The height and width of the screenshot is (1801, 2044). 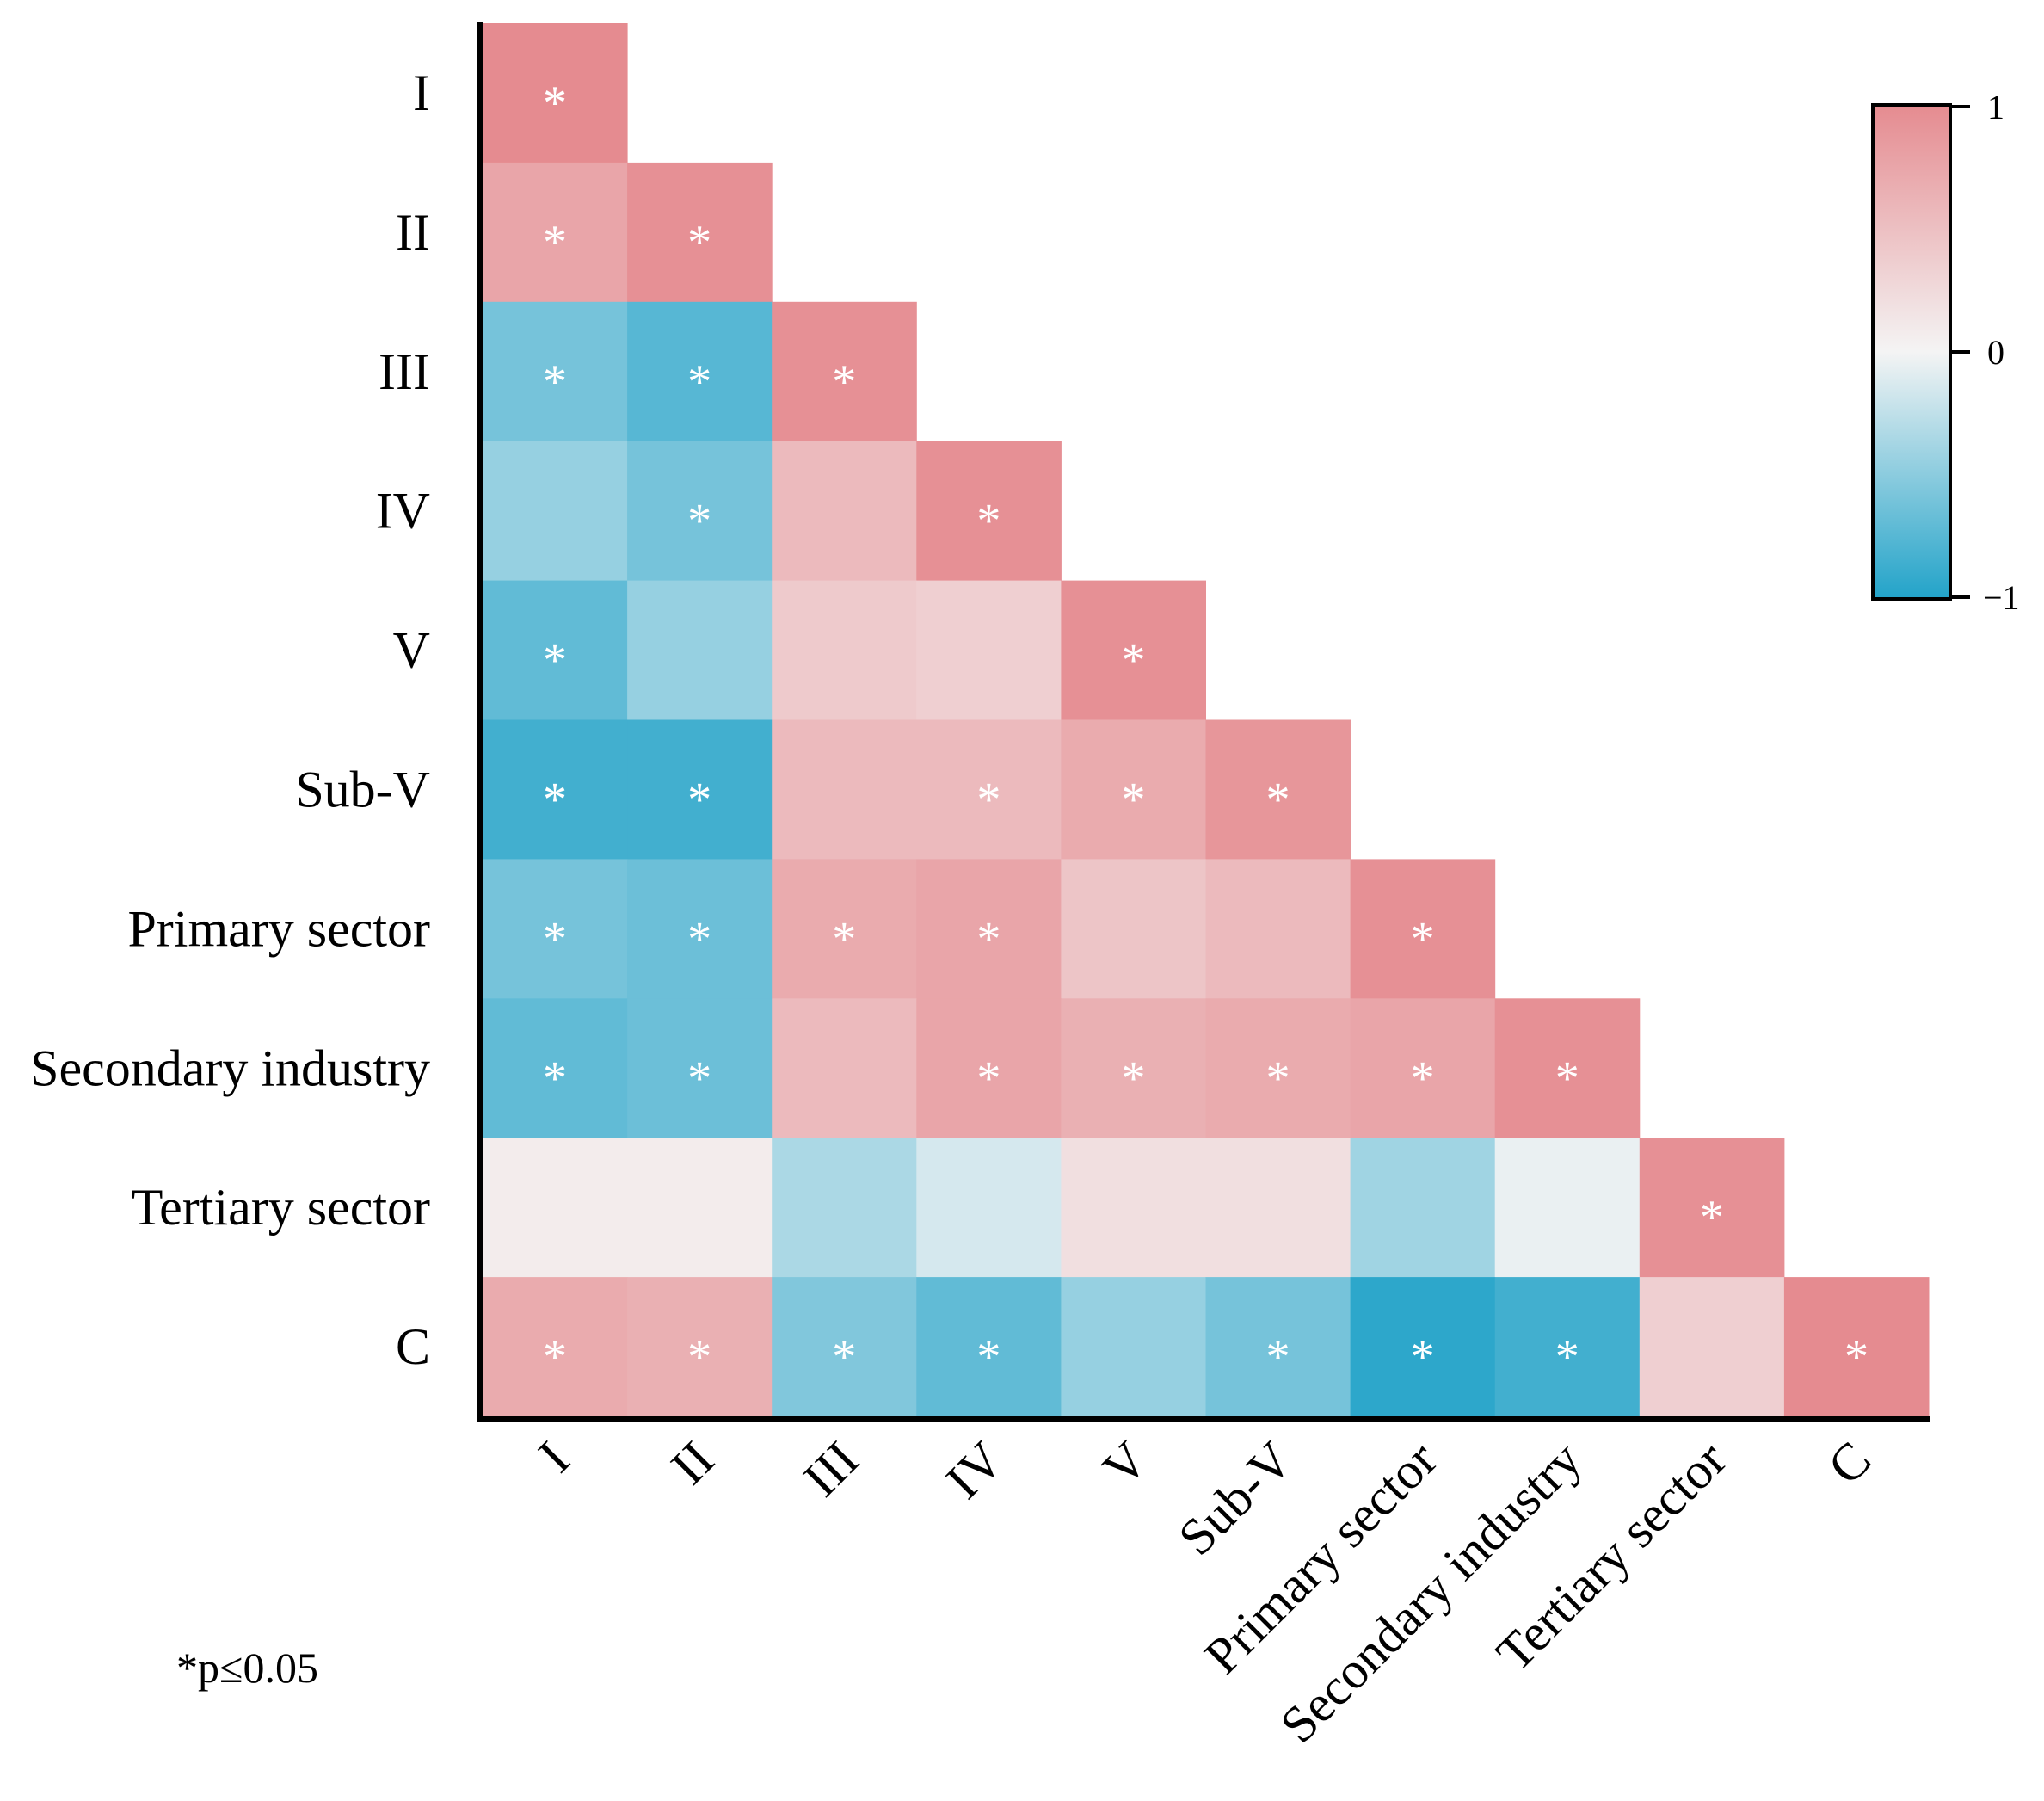 I want to click on x-tick-label: III, so click(x=831, y=1469).